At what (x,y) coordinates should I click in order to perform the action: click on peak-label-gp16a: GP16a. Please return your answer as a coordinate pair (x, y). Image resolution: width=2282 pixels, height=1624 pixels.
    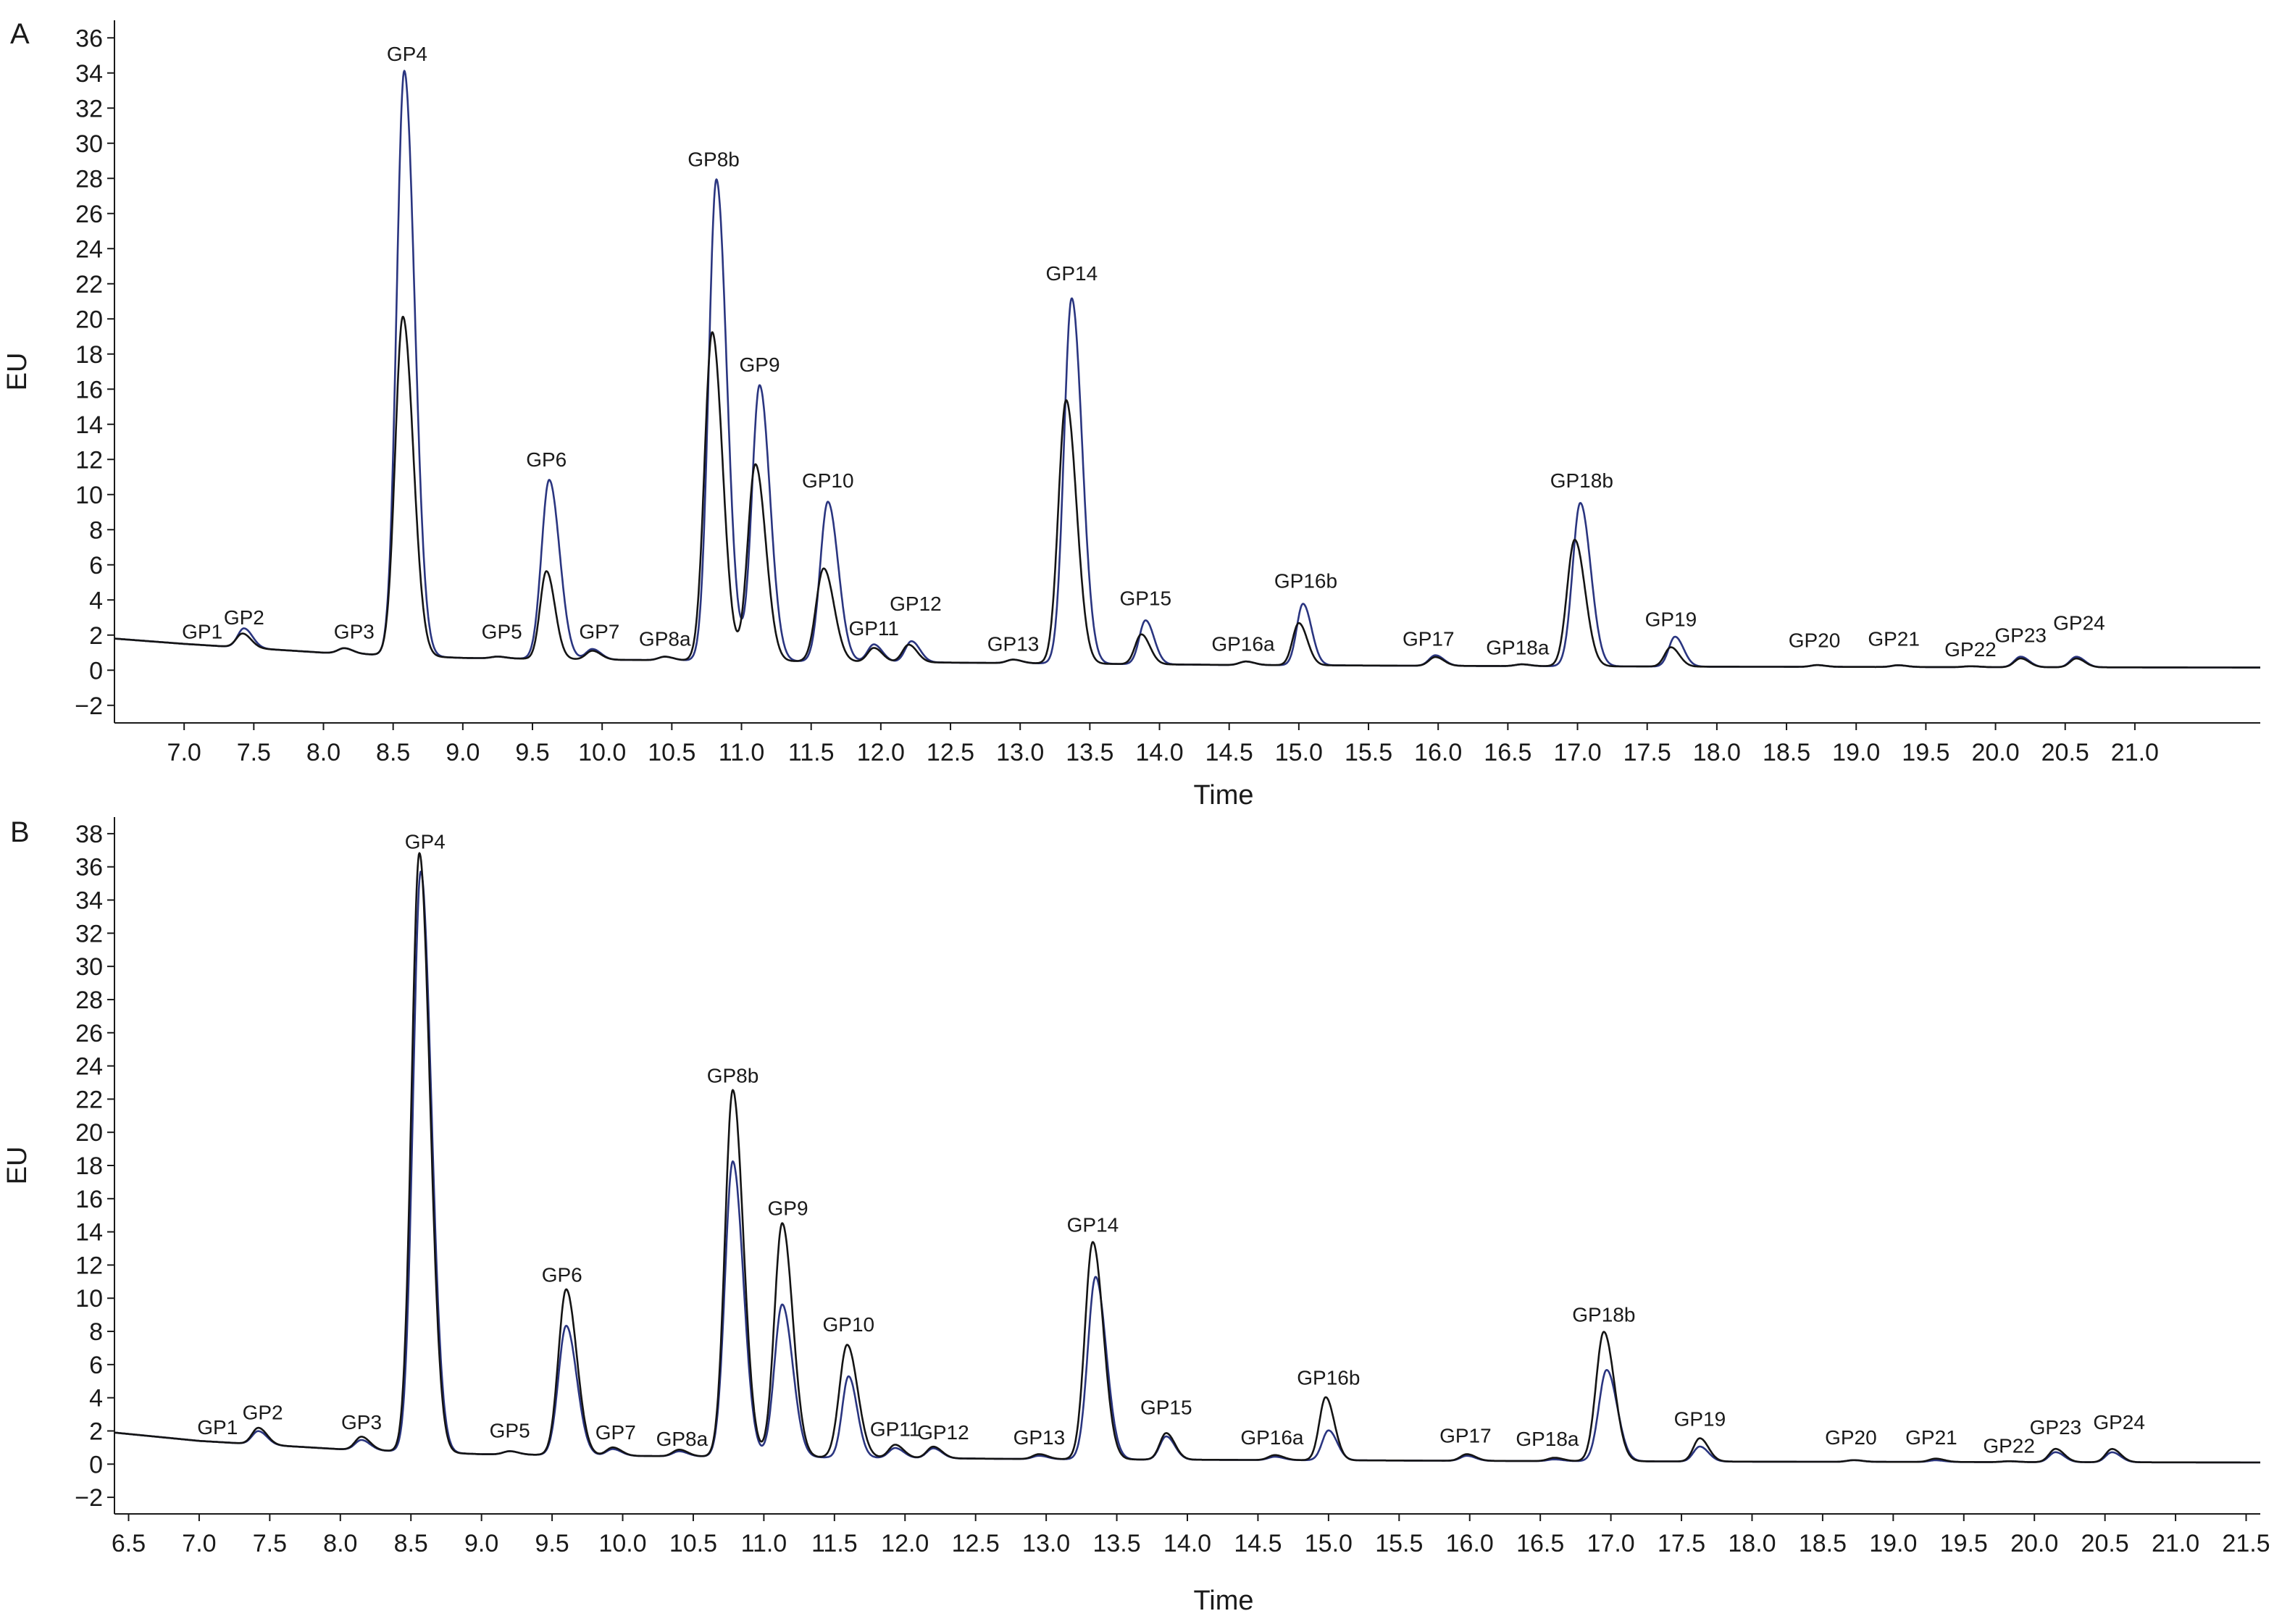
    Looking at the image, I should click on (1243, 644).